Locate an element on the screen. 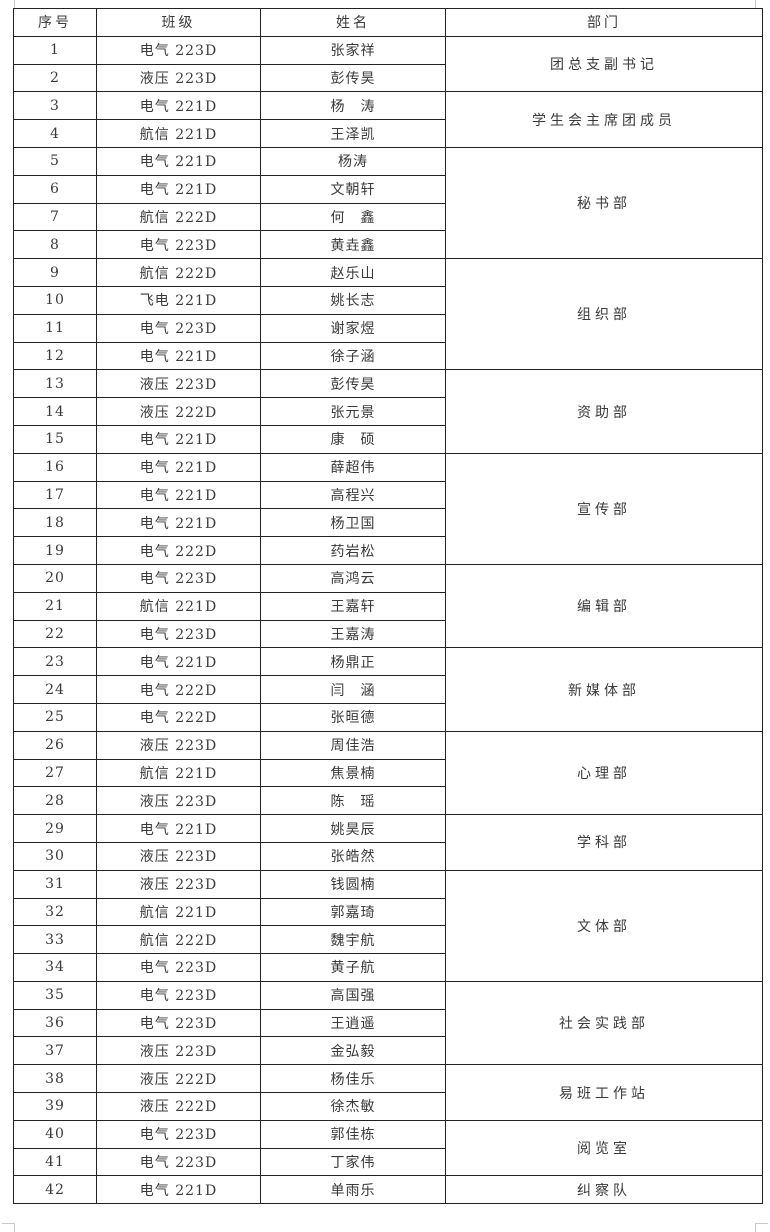 Image resolution: width=770 pixels, height=1232 pixels. header-no: 序号 is located at coordinates (55, 22).